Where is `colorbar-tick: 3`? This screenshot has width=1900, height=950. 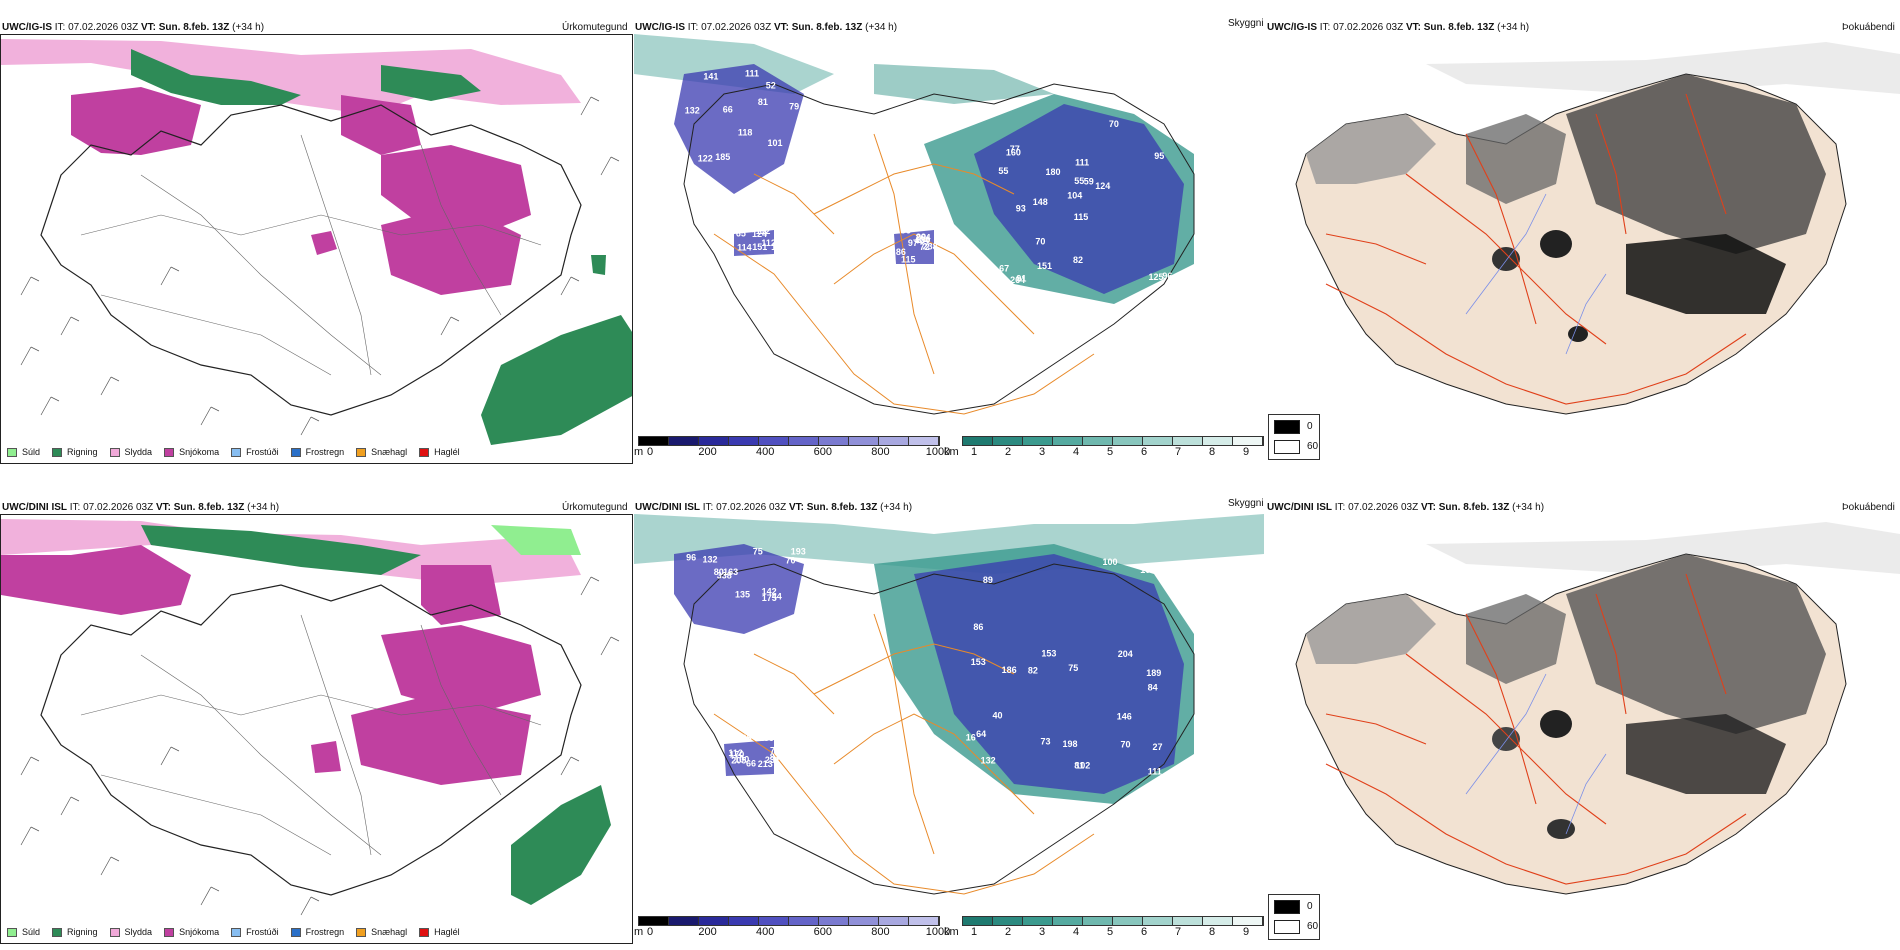 colorbar-tick: 3 is located at coordinates (1042, 452).